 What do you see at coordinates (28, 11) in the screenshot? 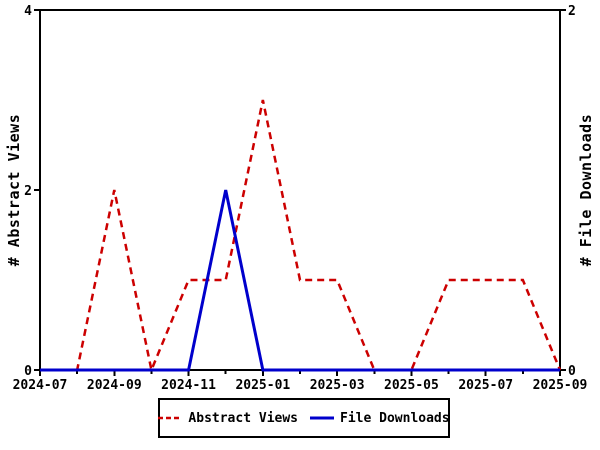
I see `left-axis-tick-label: 4` at bounding box center [28, 11].